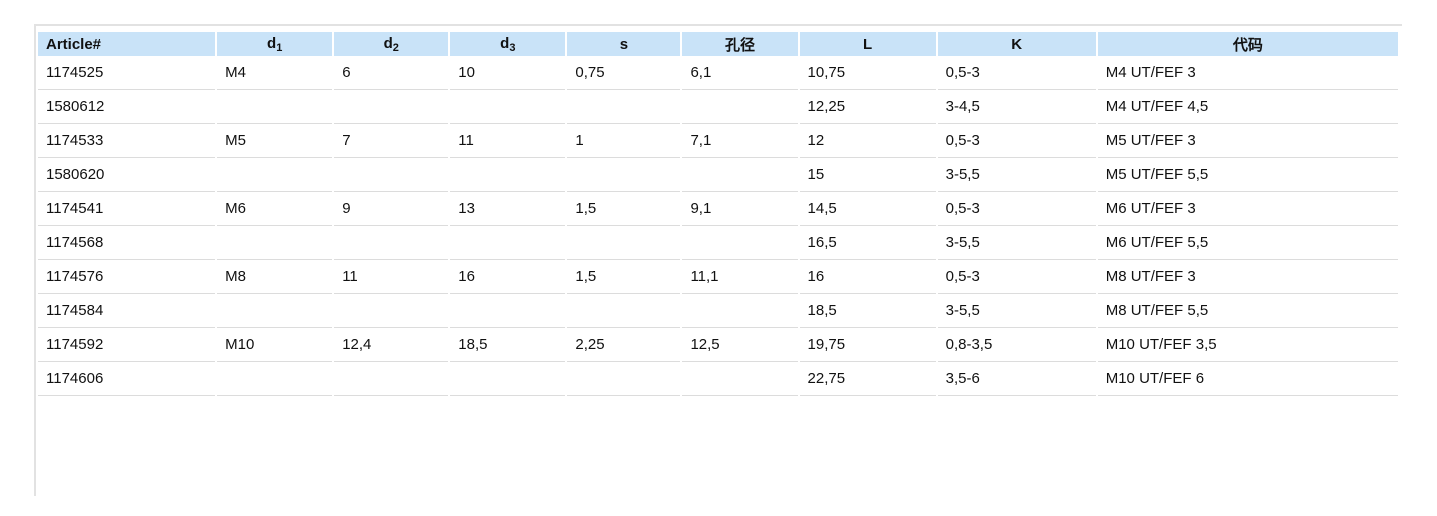  I want to click on table-cell: 1580620, so click(127, 176).